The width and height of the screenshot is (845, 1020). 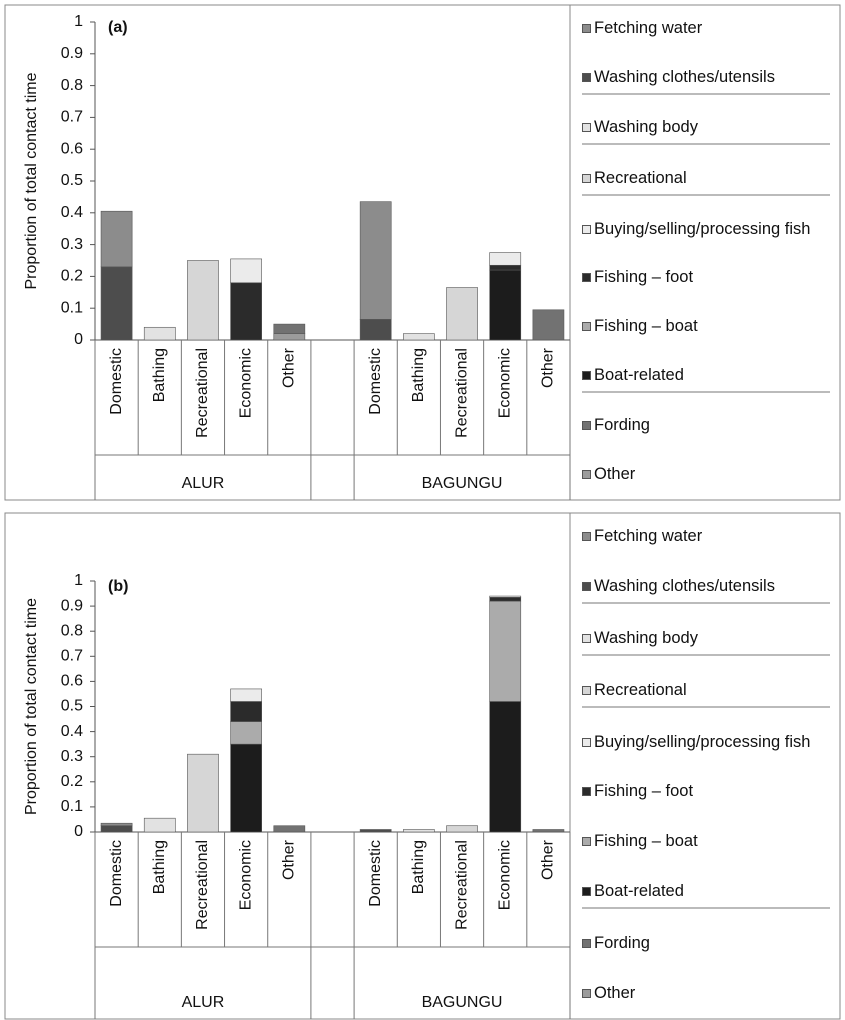 What do you see at coordinates (72, 307) in the screenshot?
I see `y-tick-label: 0.1` at bounding box center [72, 307].